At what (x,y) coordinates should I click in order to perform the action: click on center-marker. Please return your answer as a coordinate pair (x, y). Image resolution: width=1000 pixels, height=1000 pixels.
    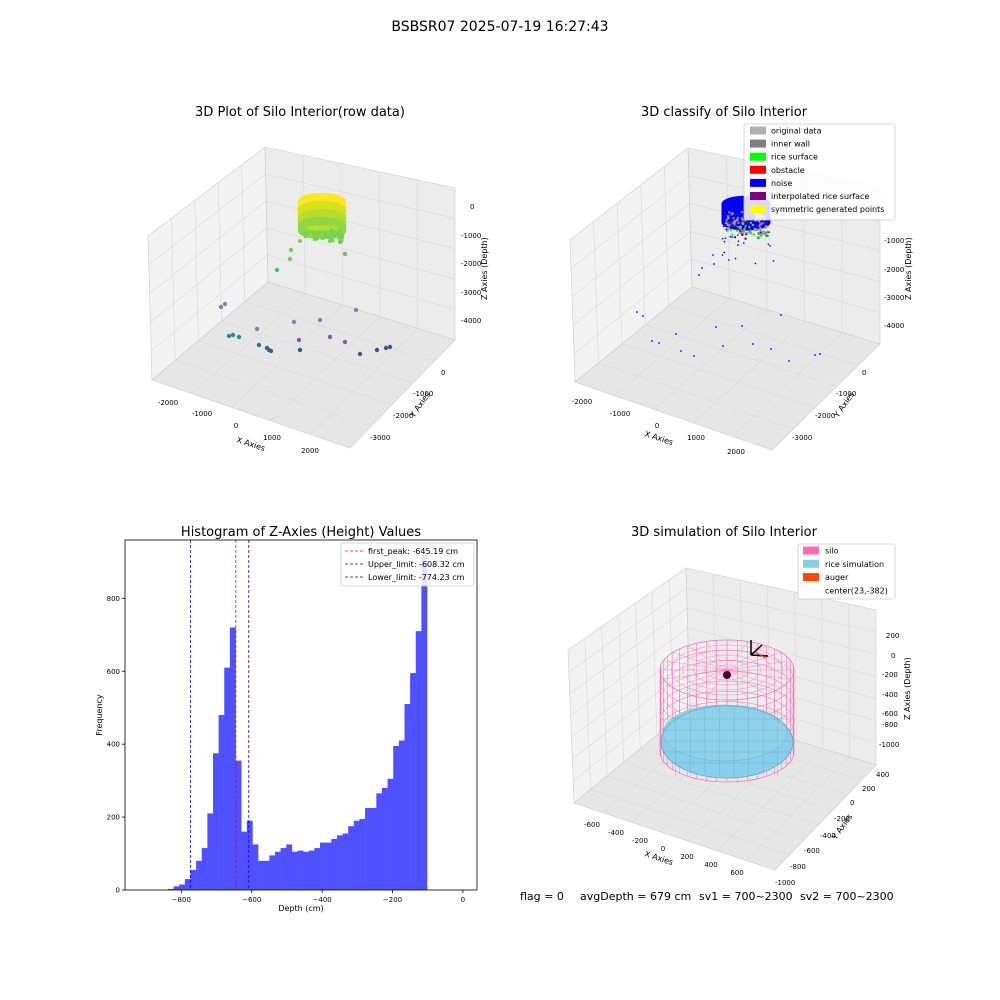
    Looking at the image, I should click on (727, 675).